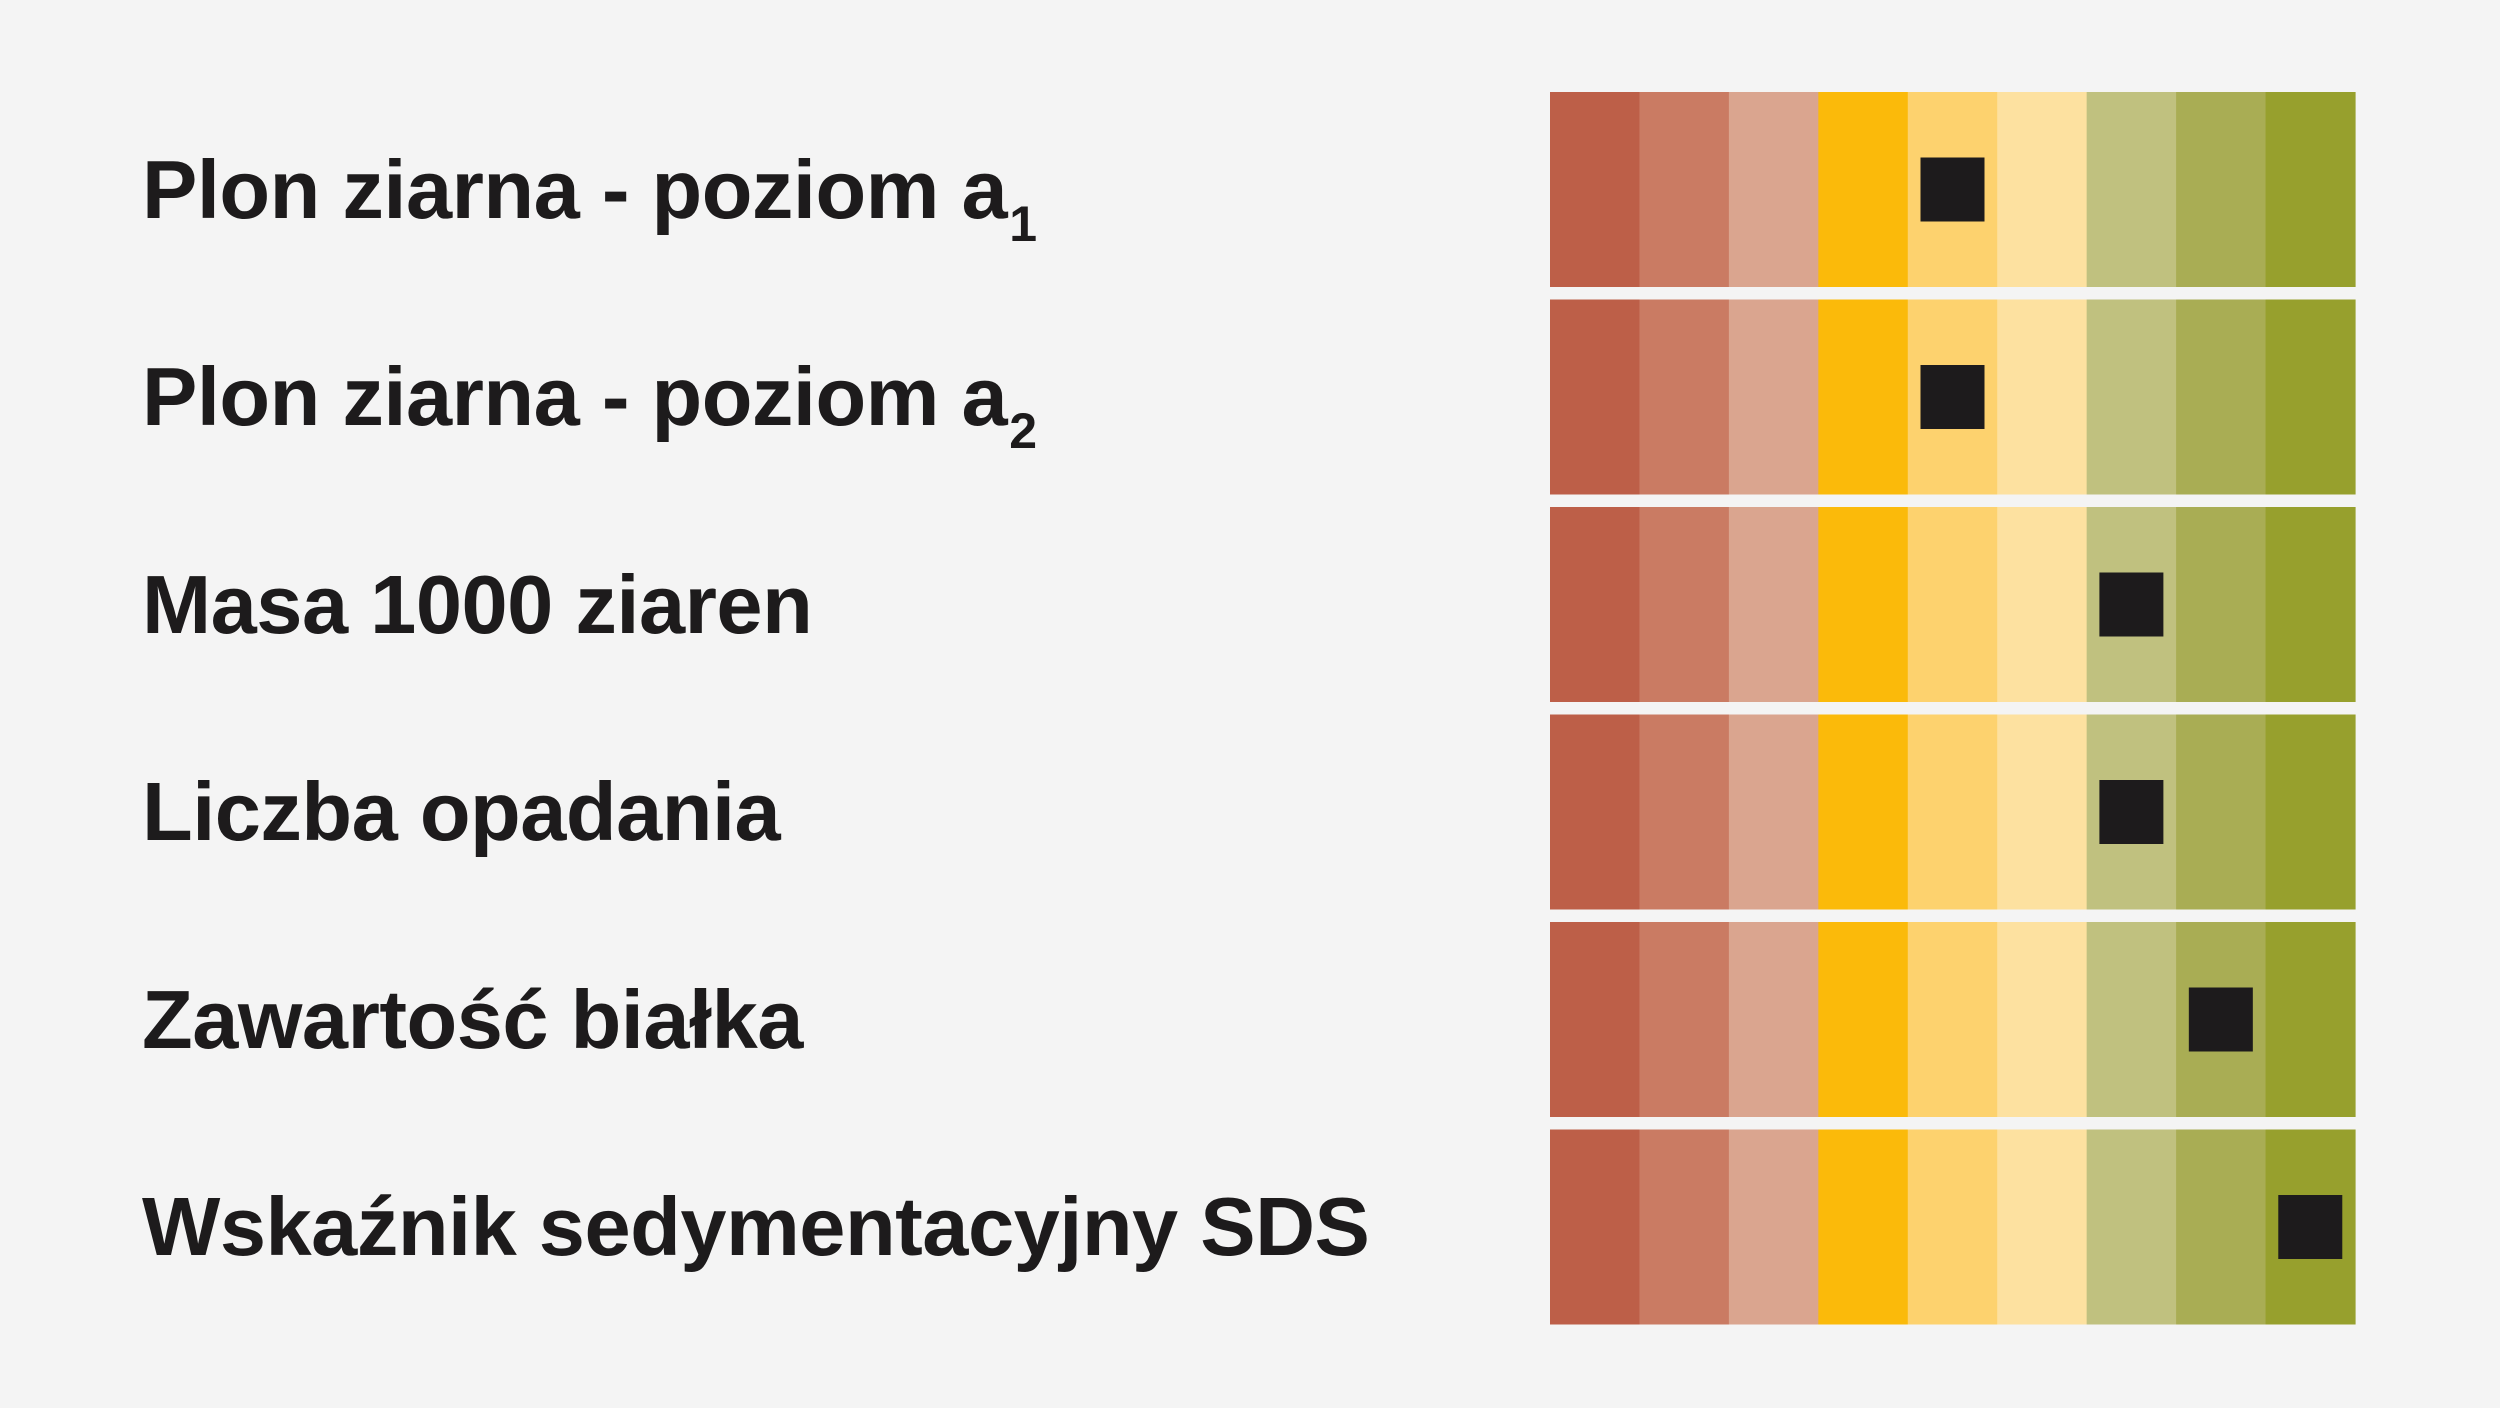  I want to click on row-label: Masa 1000 ziaren, so click(477, 605).